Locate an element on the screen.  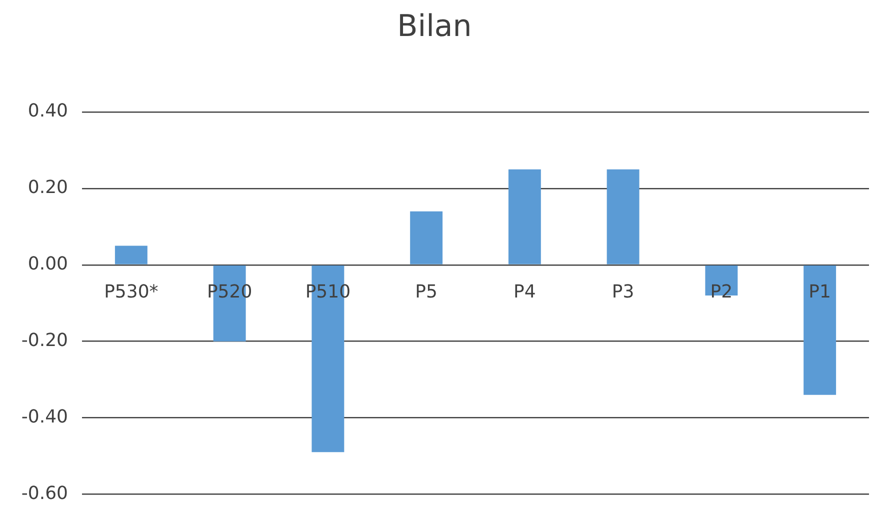
x-tick-label: P3 is located at coordinates (623, 292).